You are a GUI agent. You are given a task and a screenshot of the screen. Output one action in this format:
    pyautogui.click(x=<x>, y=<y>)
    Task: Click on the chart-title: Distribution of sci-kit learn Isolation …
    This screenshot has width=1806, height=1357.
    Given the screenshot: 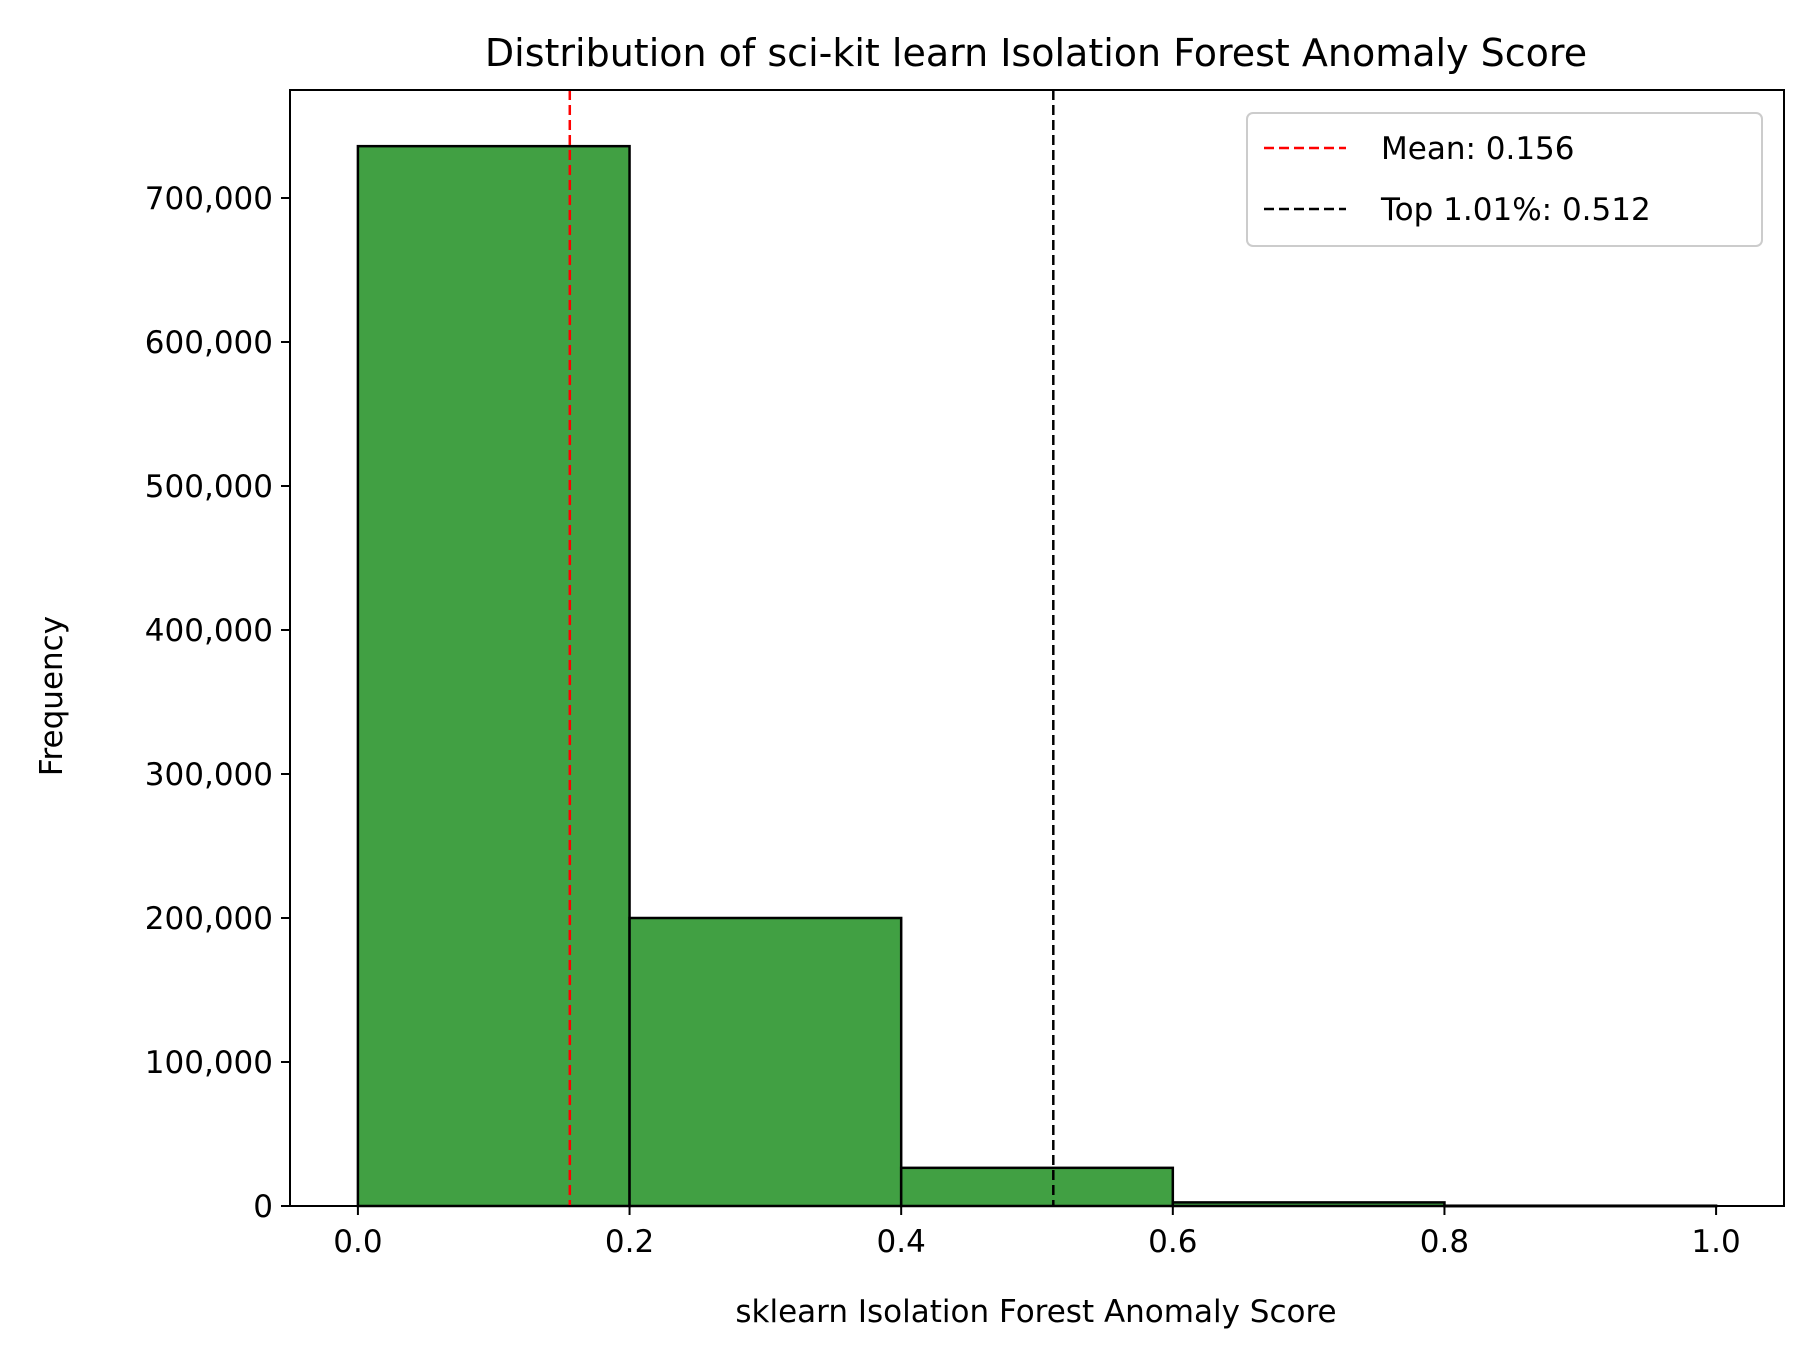 What is the action you would take?
    pyautogui.click(x=1036, y=53)
    